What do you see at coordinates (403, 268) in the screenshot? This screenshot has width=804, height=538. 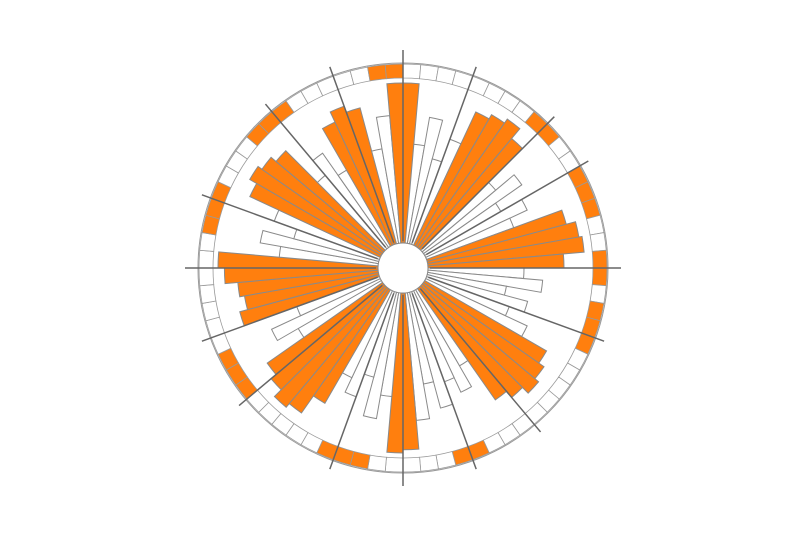 I see `inner-hole` at bounding box center [403, 268].